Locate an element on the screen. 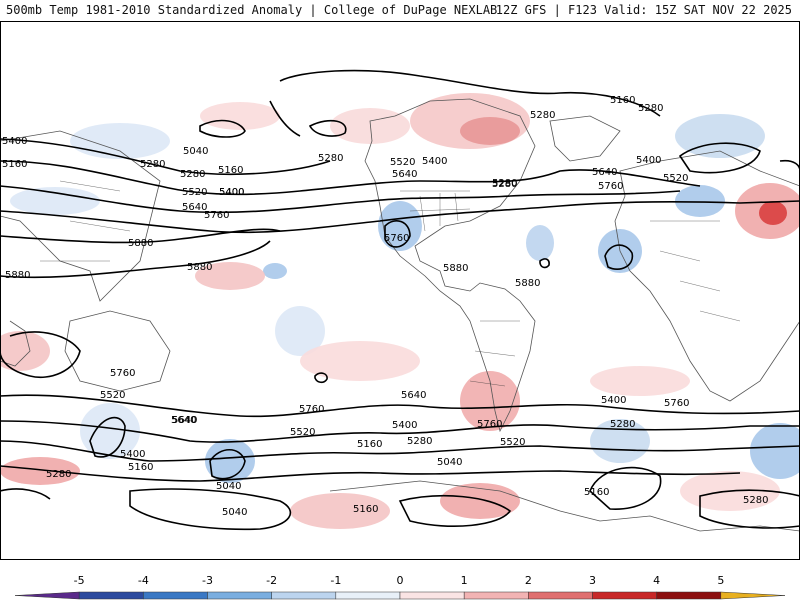 This screenshot has width=800, height=600. colorbar-tick-label: 4 is located at coordinates (656, 580).